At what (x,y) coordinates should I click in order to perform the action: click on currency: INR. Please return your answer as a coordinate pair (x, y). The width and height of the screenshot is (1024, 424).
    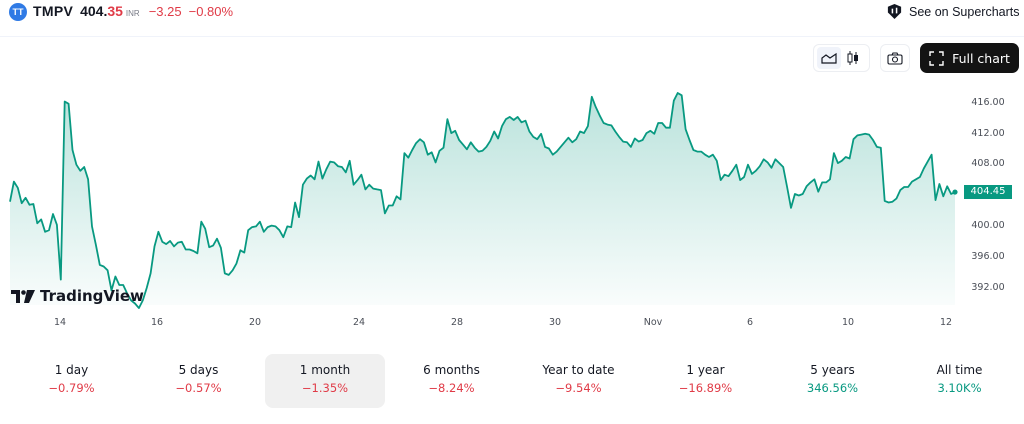
    Looking at the image, I should click on (132, 13).